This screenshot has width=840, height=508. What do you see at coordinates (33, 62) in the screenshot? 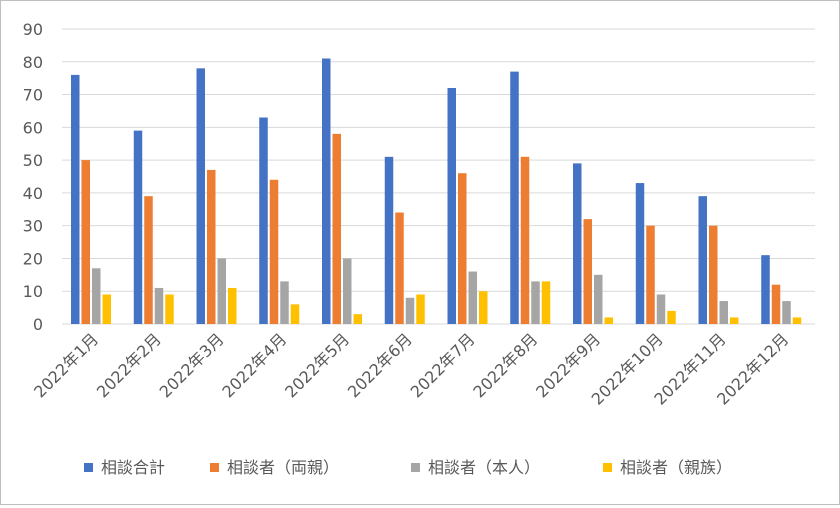
I see `y-tick-label: 80` at bounding box center [33, 62].